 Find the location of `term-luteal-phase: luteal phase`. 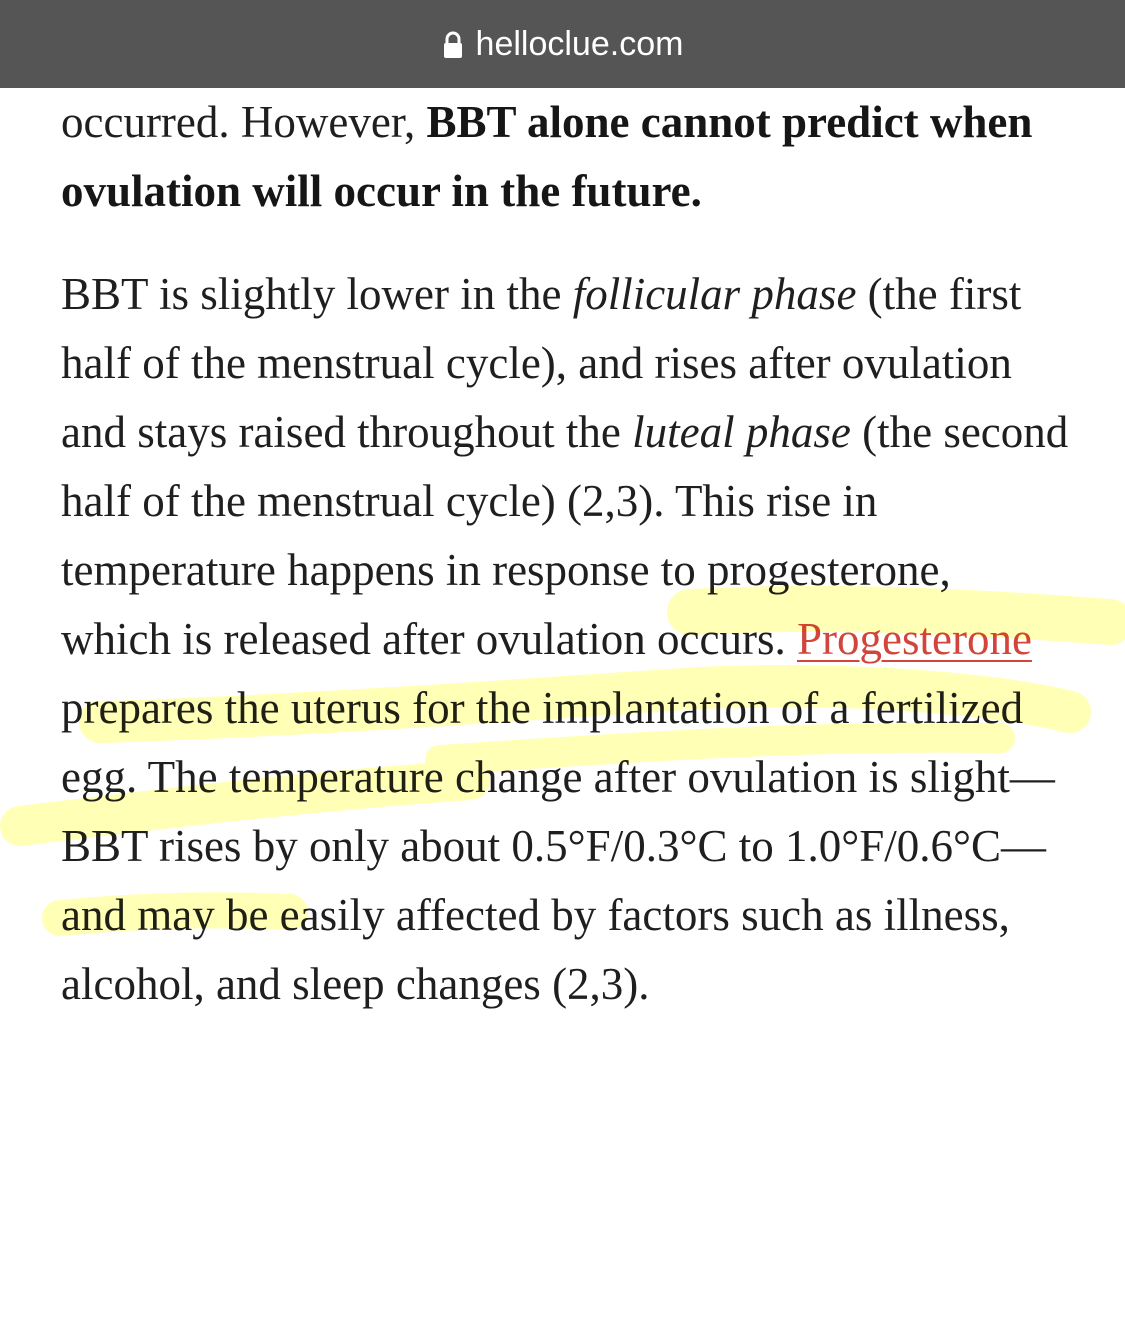

term-luteal-phase: luteal phase is located at coordinates (741, 432).